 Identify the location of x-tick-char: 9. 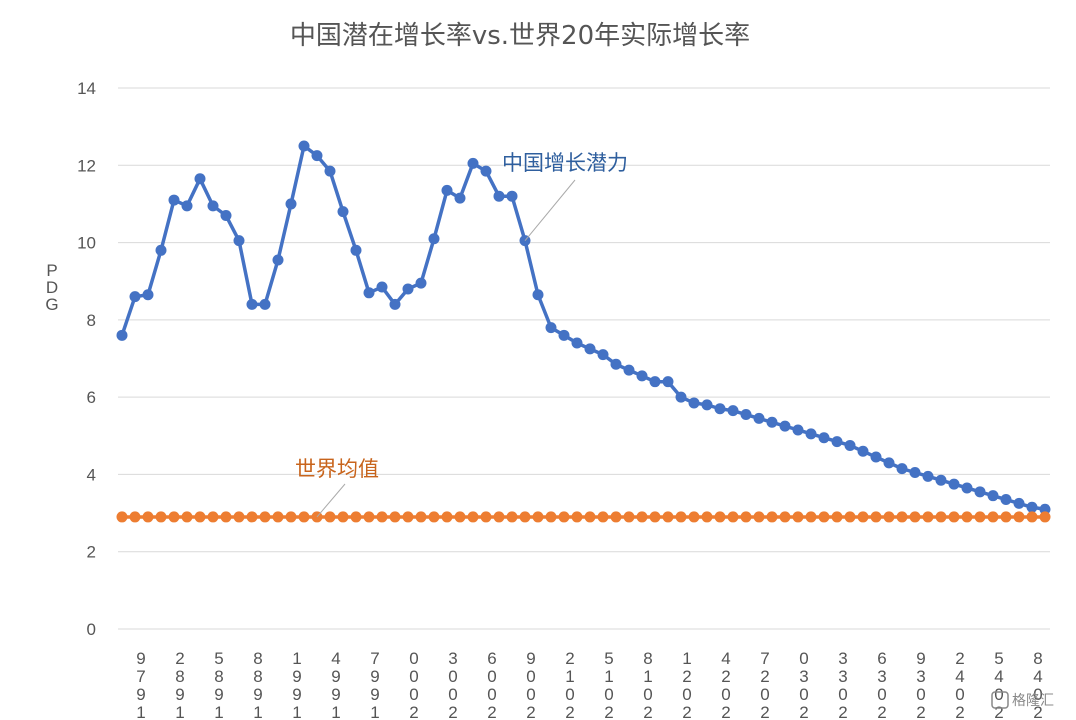
(296, 676).